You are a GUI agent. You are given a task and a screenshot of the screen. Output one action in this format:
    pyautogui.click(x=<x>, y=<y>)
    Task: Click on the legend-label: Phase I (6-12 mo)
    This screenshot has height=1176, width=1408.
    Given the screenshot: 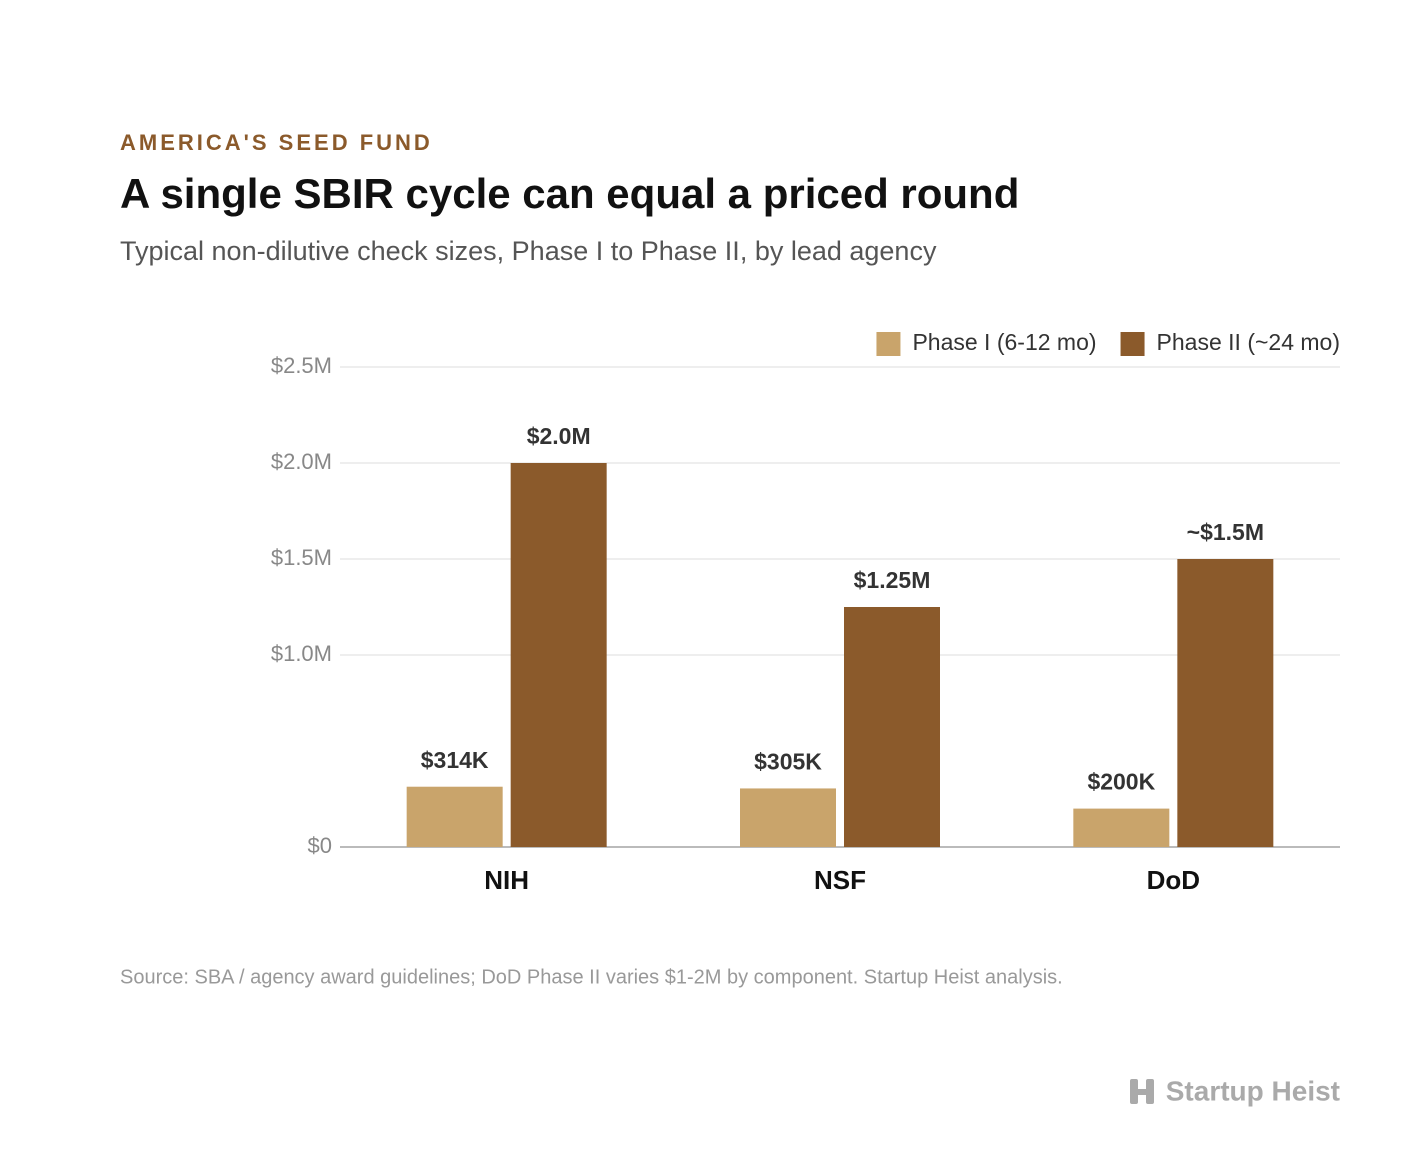 What is the action you would take?
    pyautogui.click(x=1004, y=342)
    